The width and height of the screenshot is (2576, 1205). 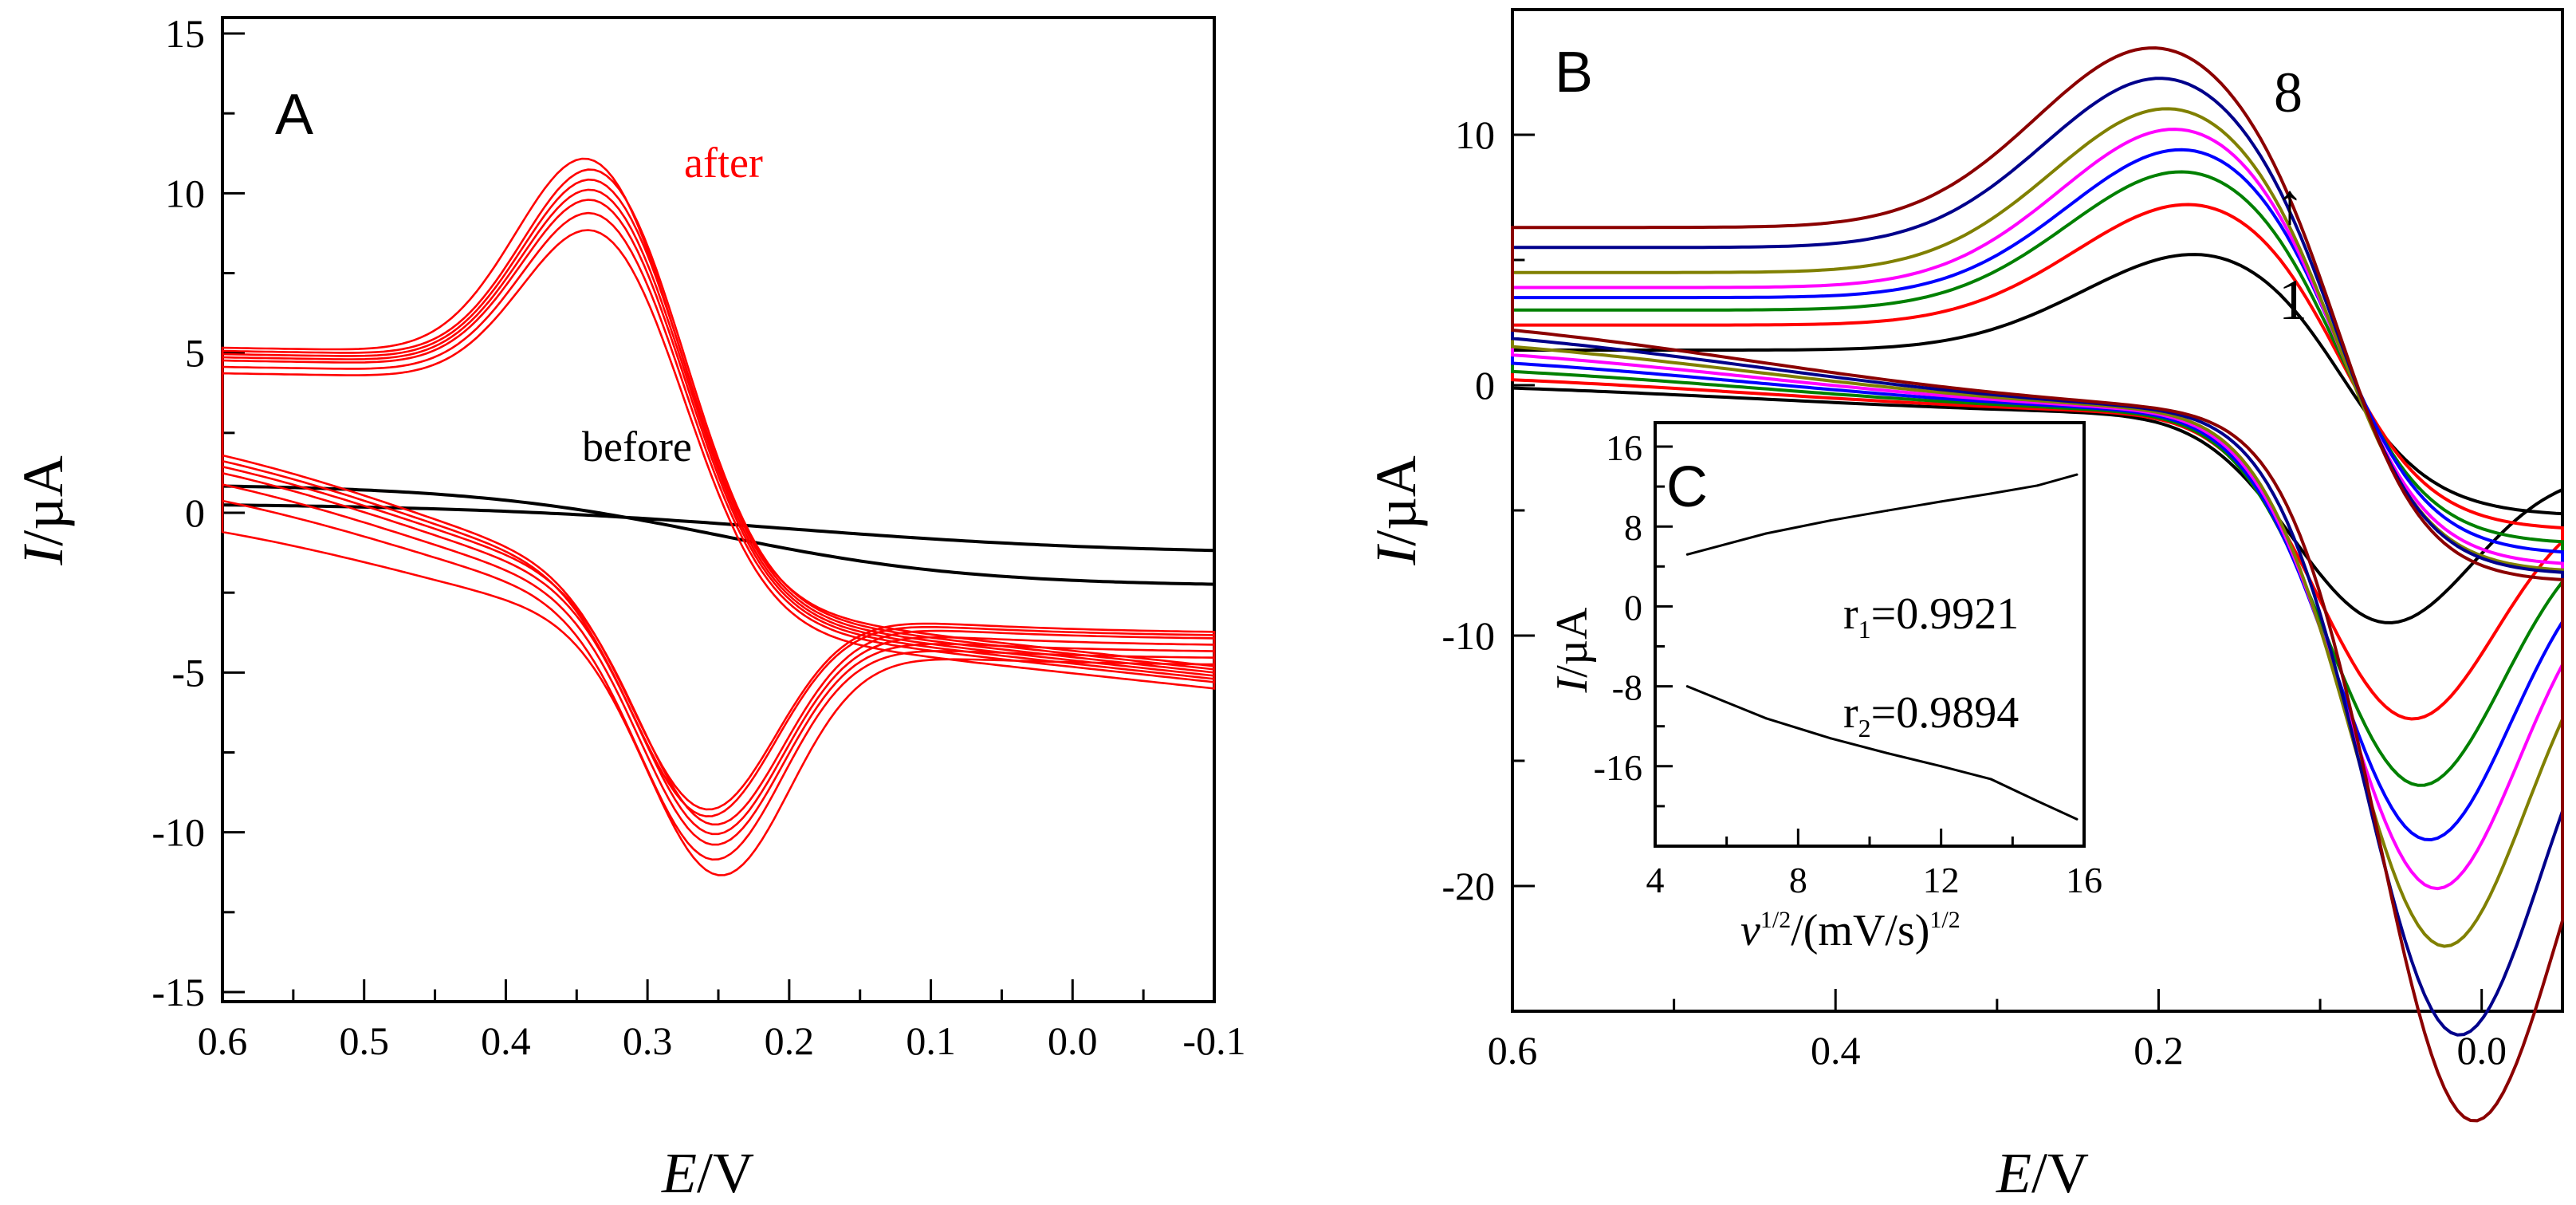 What do you see at coordinates (178, 832) in the screenshot?
I see `panel-a-y-tick-label: -10` at bounding box center [178, 832].